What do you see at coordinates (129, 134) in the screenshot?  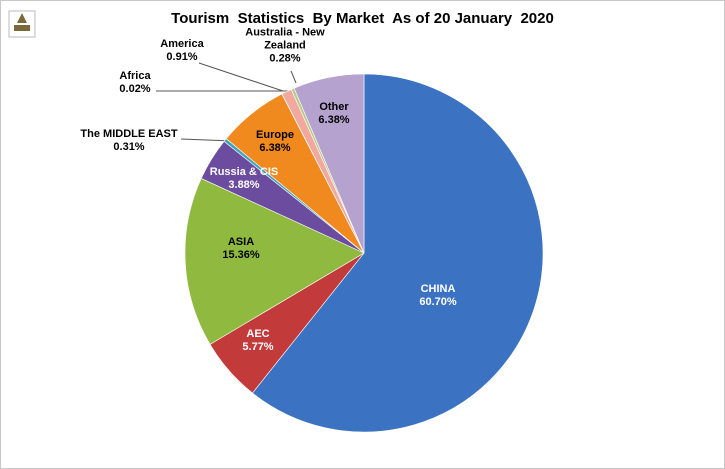 I see `category-label: The MIDDLE EAST` at bounding box center [129, 134].